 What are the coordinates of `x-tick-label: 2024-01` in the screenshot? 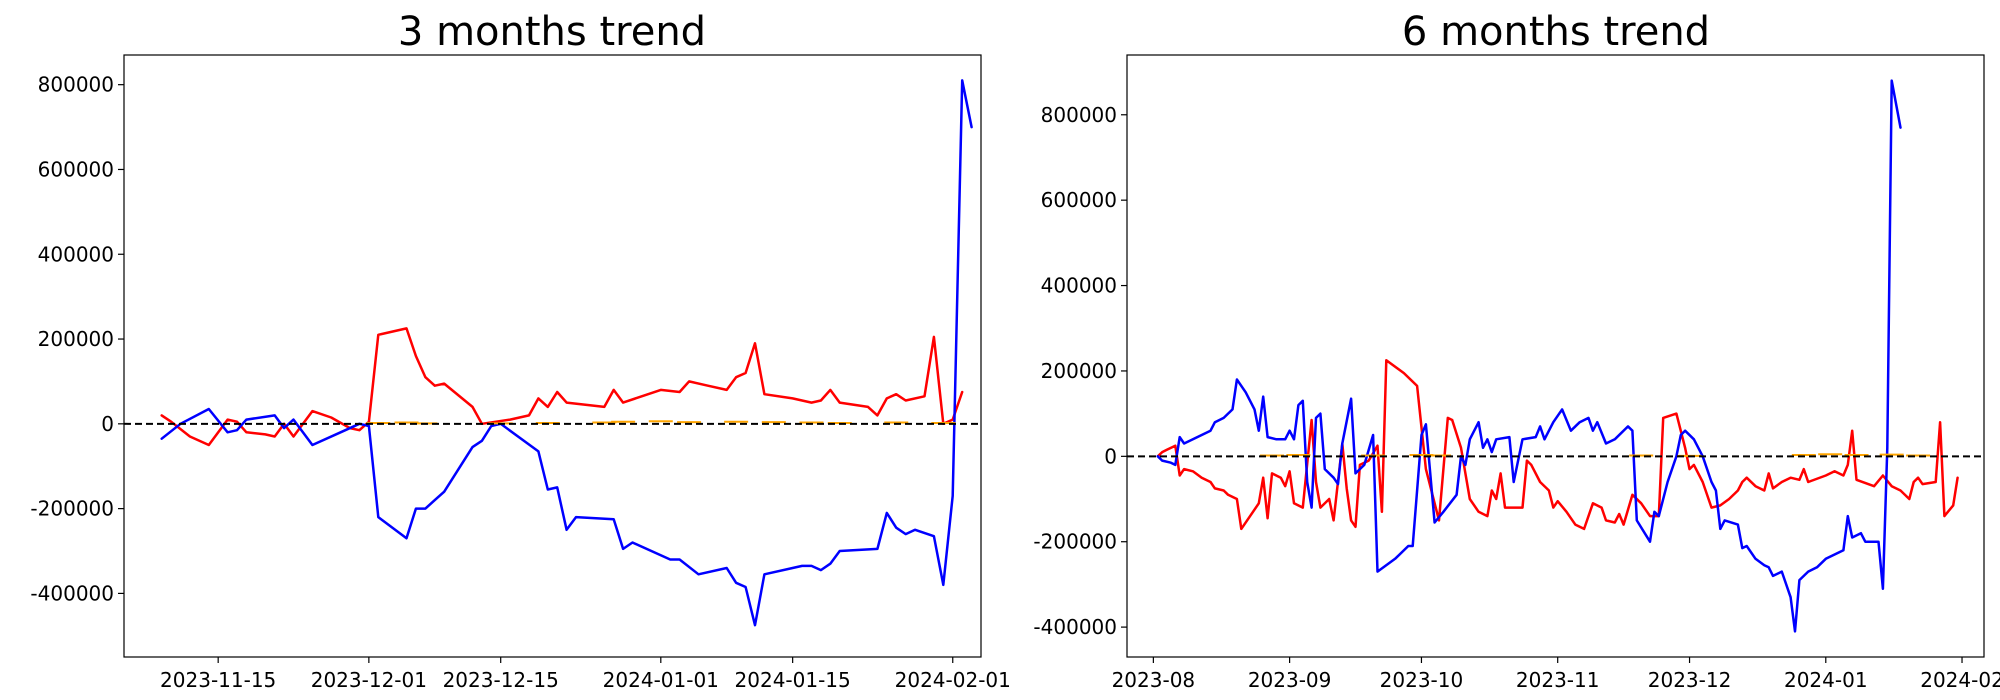 It's located at (1826, 680).